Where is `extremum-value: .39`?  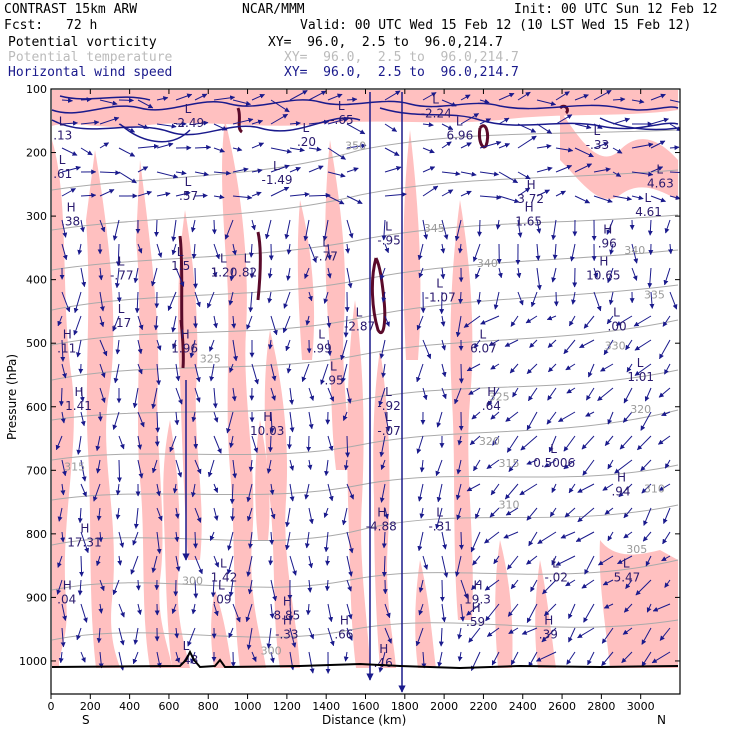
extremum-value: .39 is located at coordinates (548, 635).